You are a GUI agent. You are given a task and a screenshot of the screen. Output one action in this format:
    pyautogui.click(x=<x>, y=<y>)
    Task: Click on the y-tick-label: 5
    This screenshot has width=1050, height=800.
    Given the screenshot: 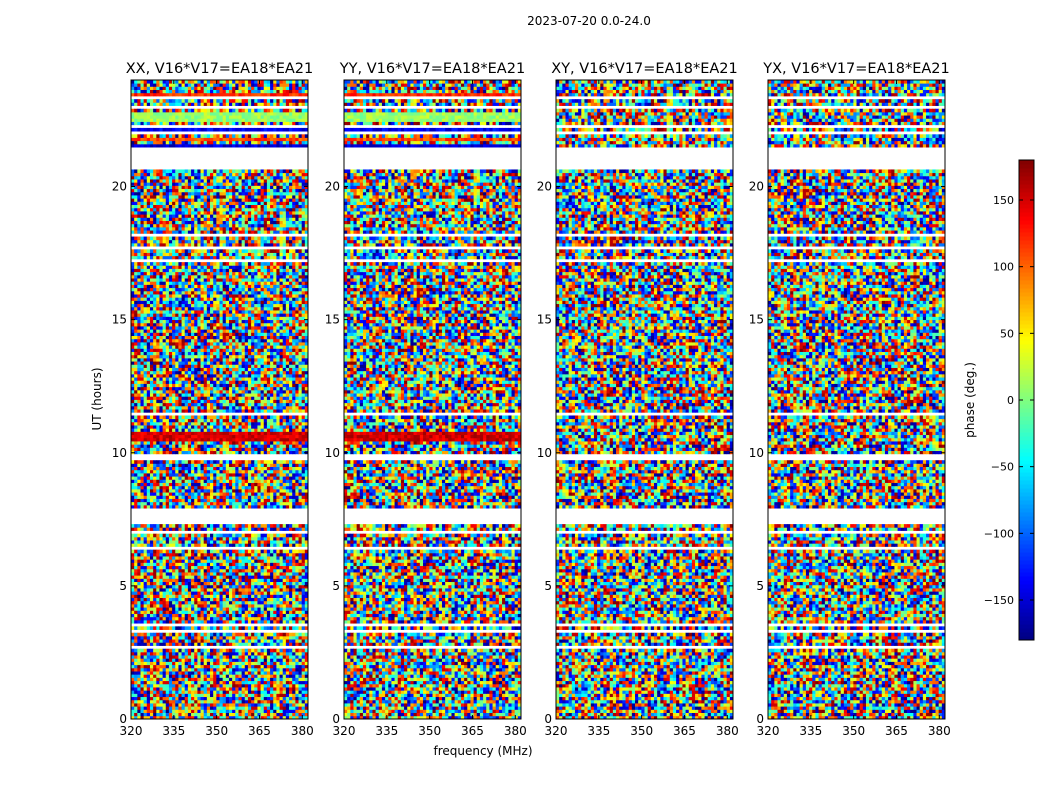 What is the action you would take?
    pyautogui.click(x=760, y=586)
    